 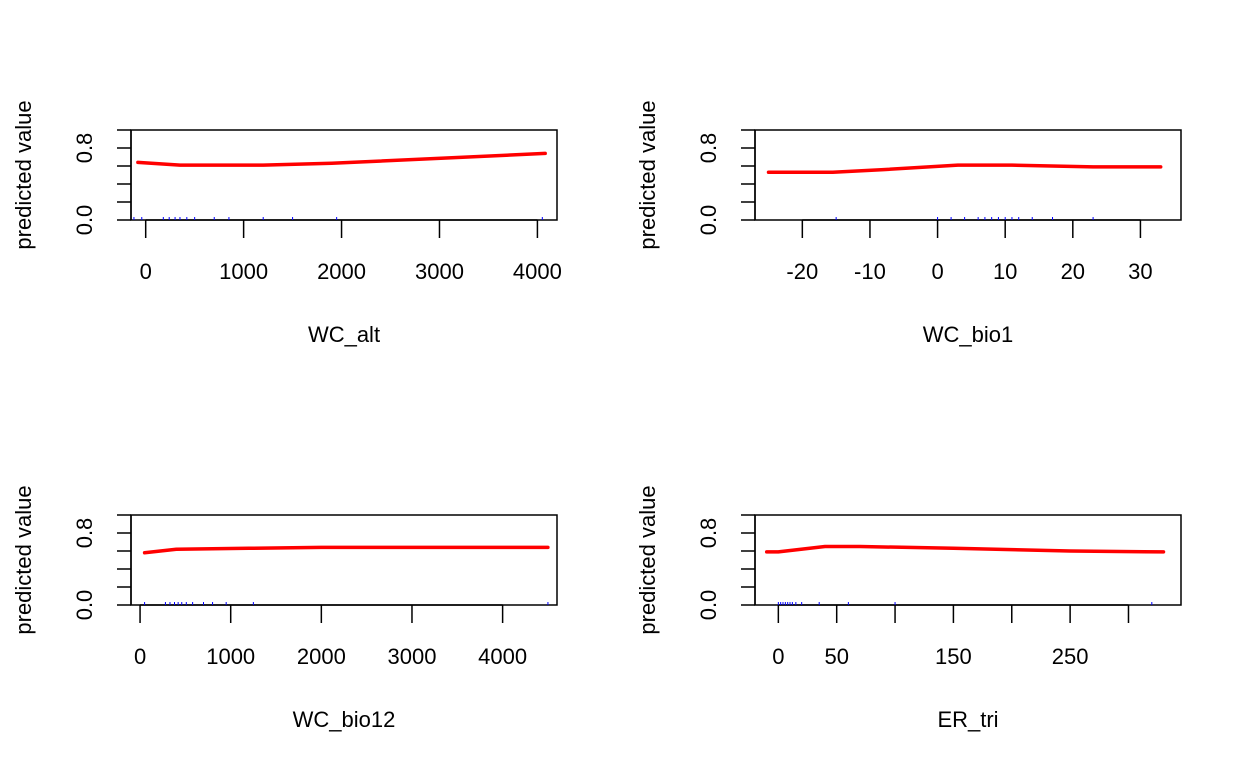 I want to click on x-tick-label: 30, so click(x=1140, y=271).